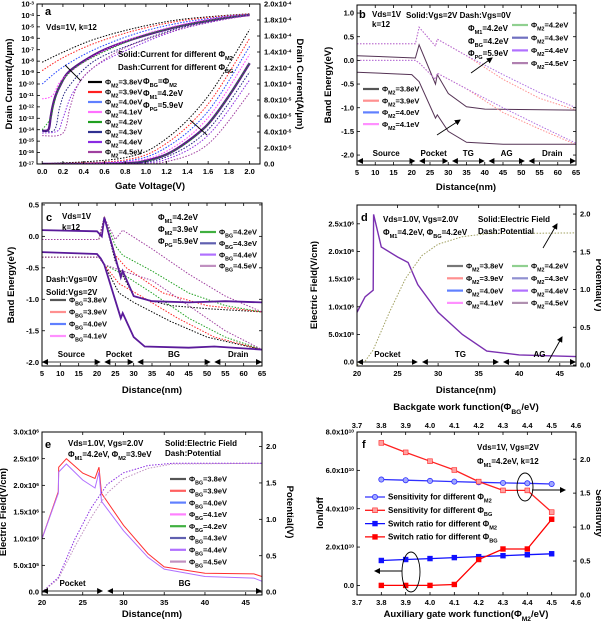 The image size is (601, 622). Describe the element at coordinates (576, 602) in the screenshot. I see `x-tick-label: 4.6` at that location.